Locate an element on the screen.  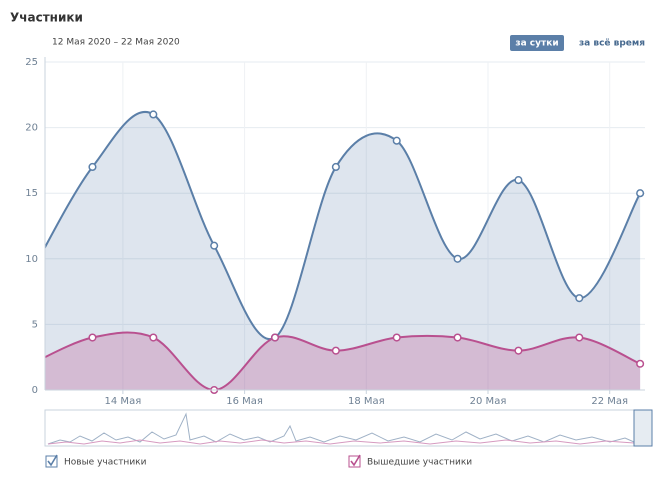
y-tick-label: 0 is located at coordinates (35, 390).